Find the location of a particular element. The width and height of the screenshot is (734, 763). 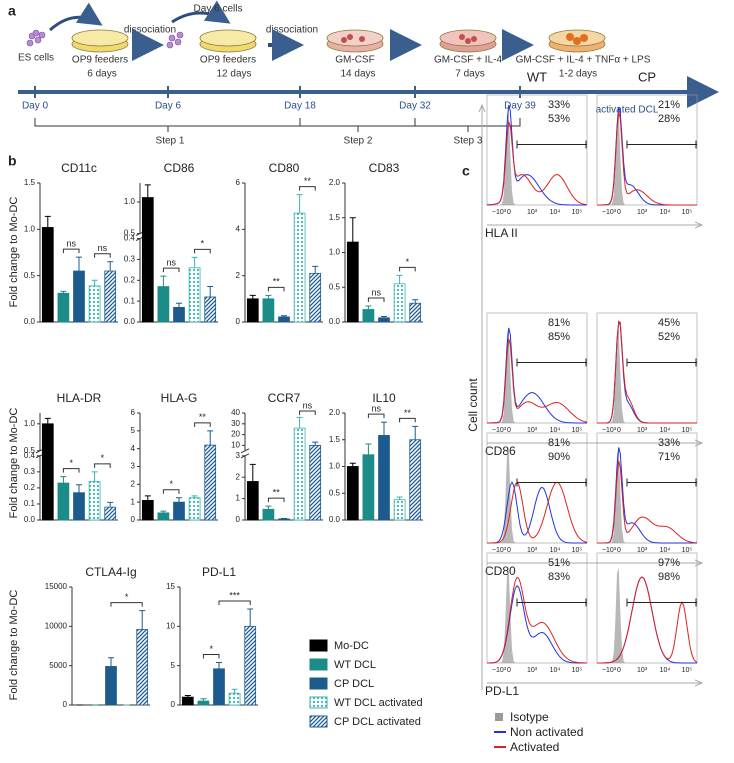

y-tick-label: 15 is located at coordinates (170, 586).